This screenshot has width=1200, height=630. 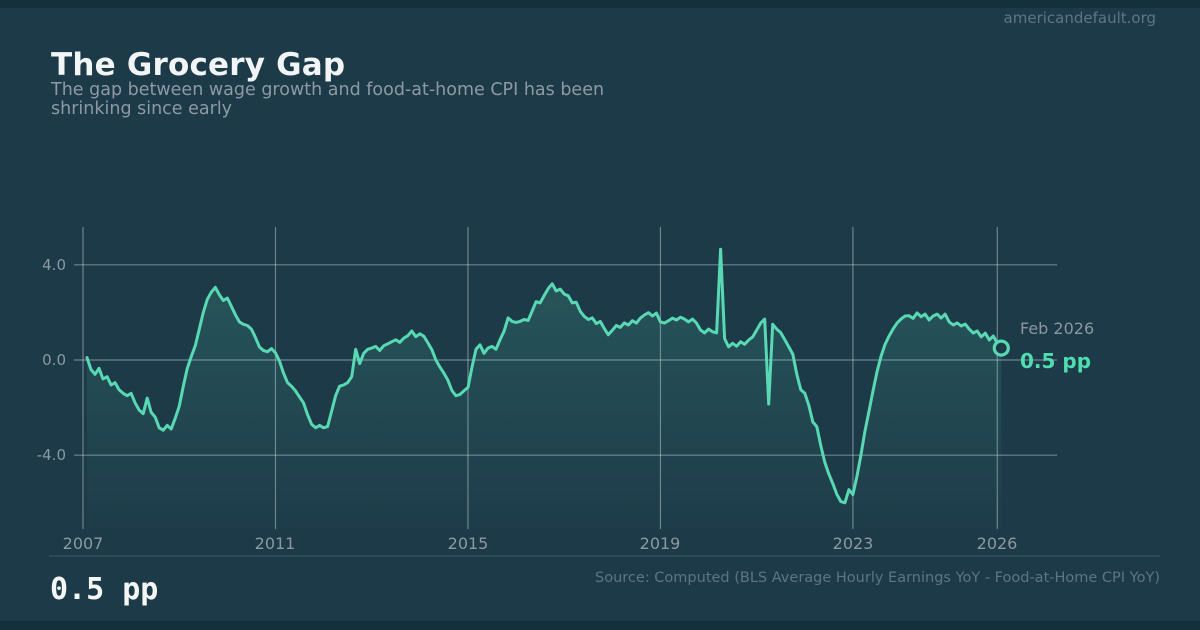 What do you see at coordinates (1079, 18) in the screenshot?
I see `watermark: americandefault.org` at bounding box center [1079, 18].